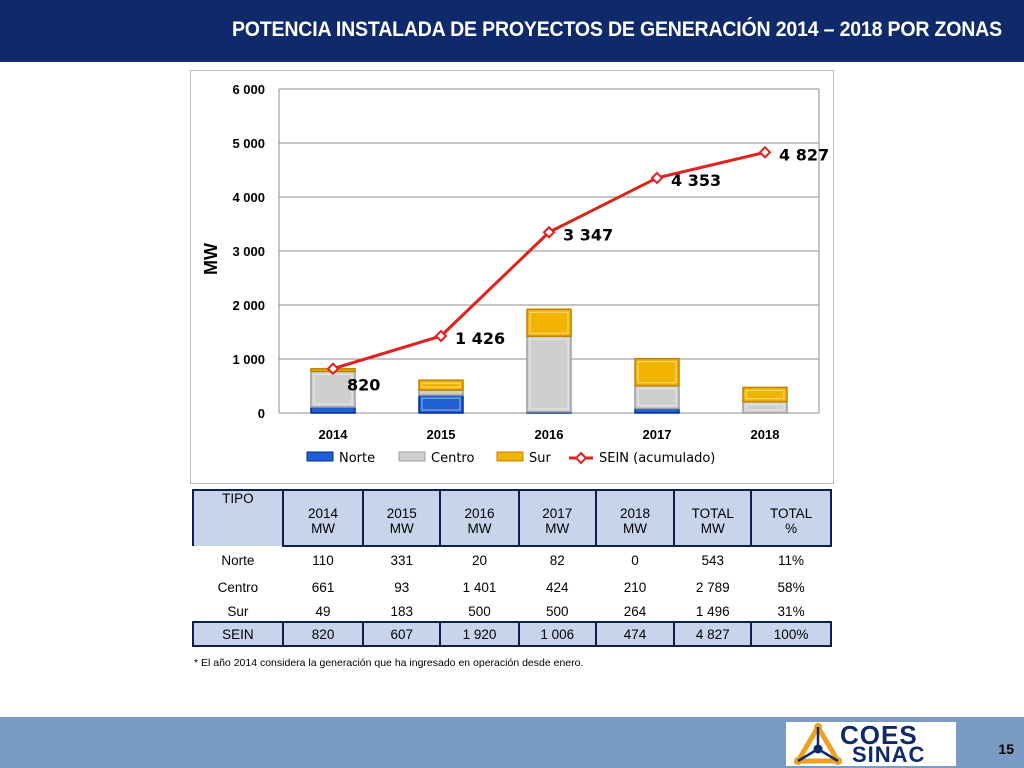 This screenshot has width=1024, height=768. I want to click on table-cell: 607, so click(402, 634).